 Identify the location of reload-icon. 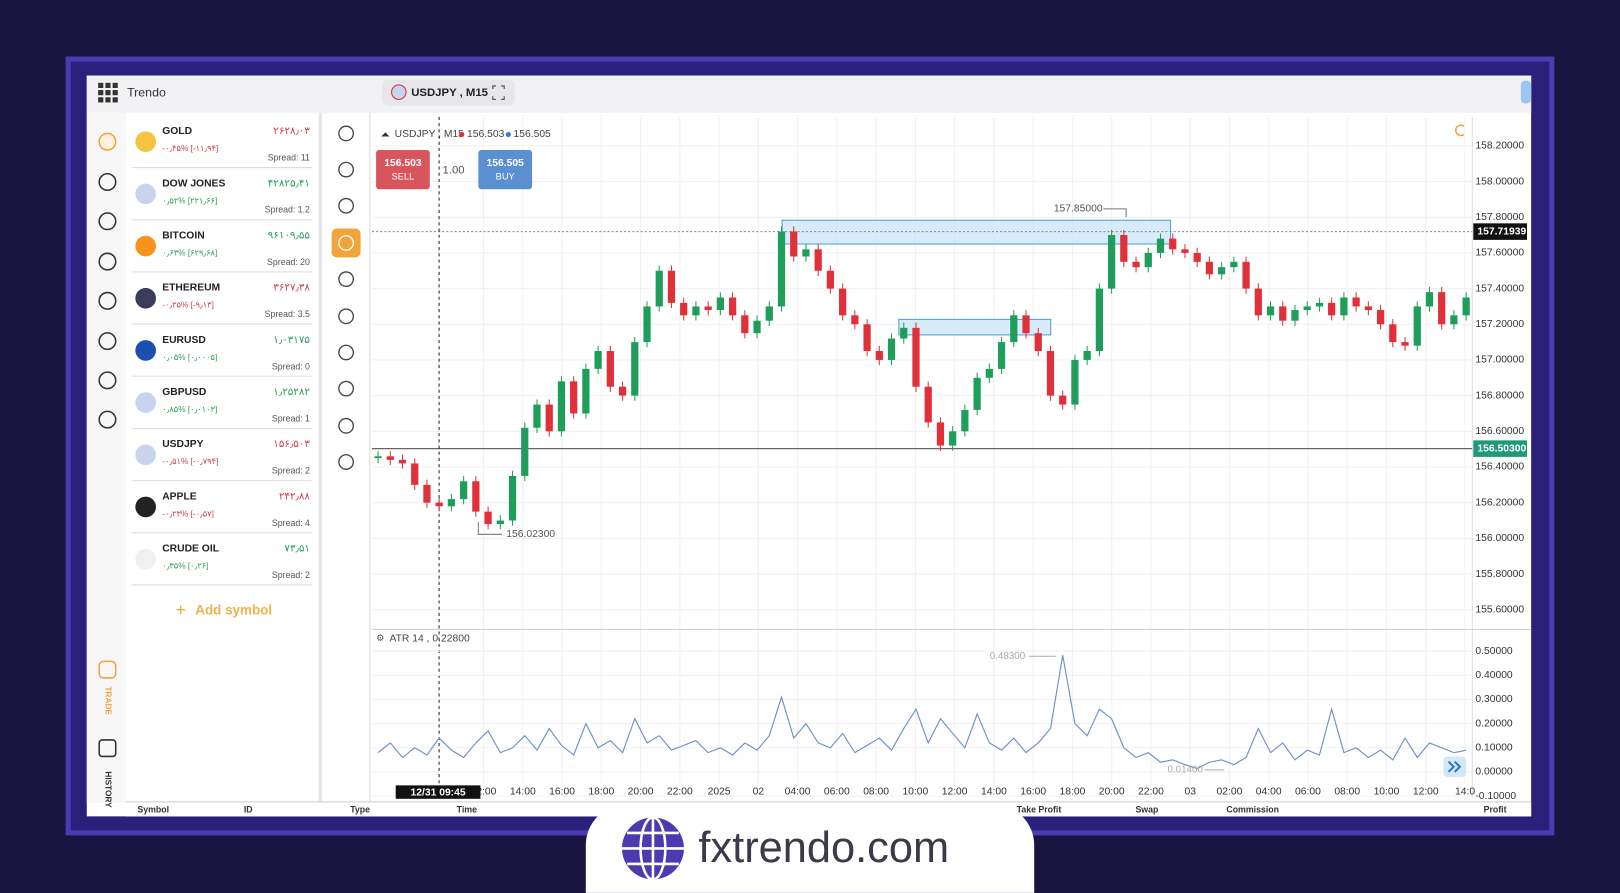
(1460, 130).